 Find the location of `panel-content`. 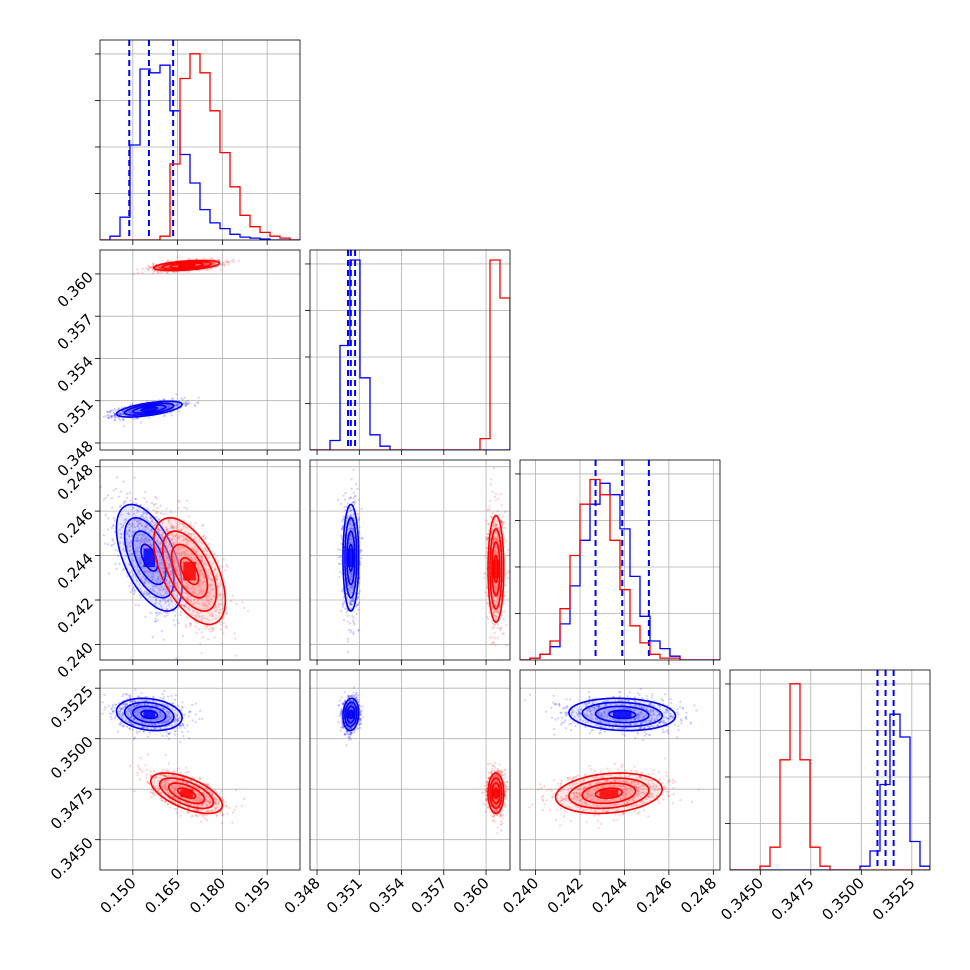

panel-content is located at coordinates (410, 350).